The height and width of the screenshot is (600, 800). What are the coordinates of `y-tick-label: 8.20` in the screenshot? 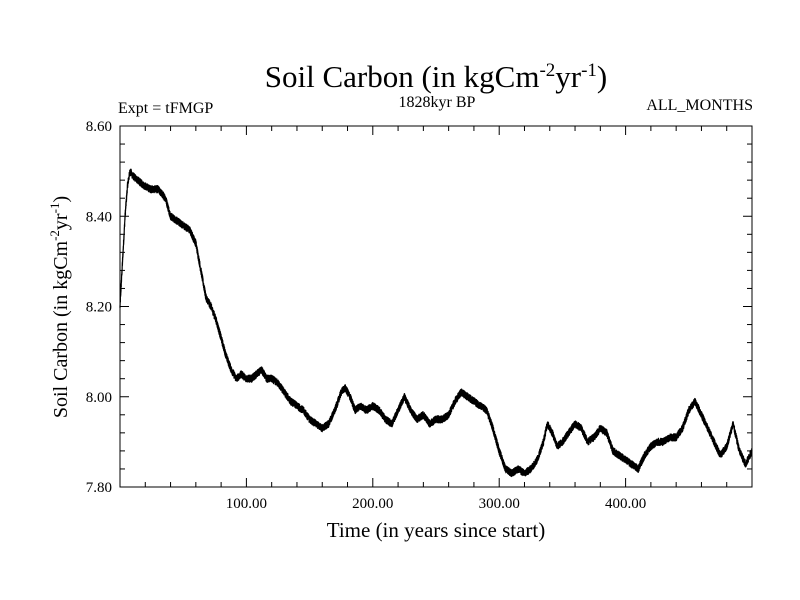 It's located at (99, 308).